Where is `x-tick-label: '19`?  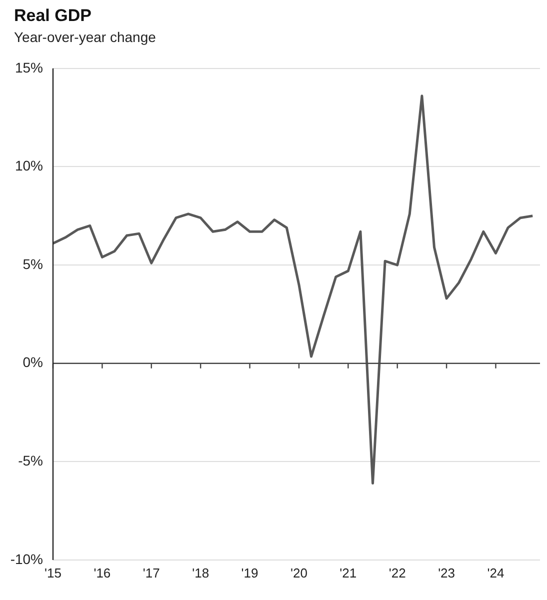
x-tick-label: '19 is located at coordinates (249, 572).